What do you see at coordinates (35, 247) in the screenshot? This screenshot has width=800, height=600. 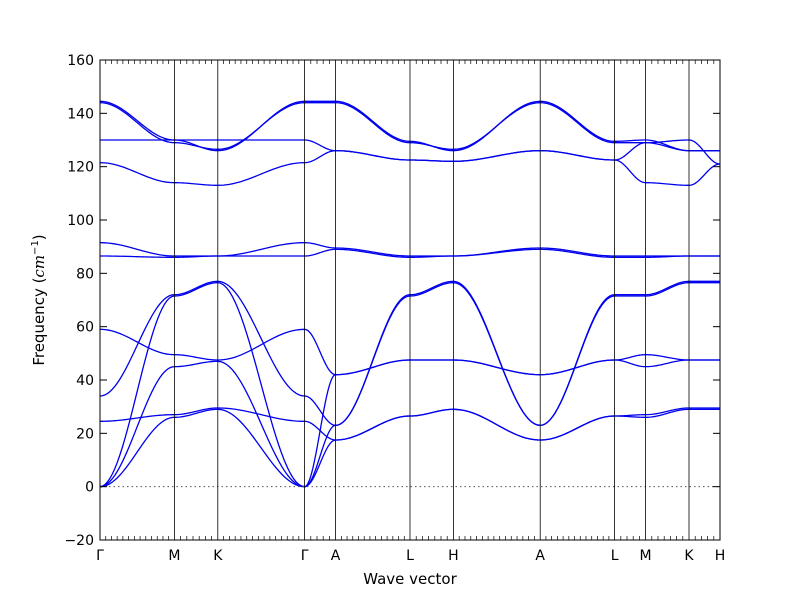 I see `y-axis-label-exponent: −1` at bounding box center [35, 247].